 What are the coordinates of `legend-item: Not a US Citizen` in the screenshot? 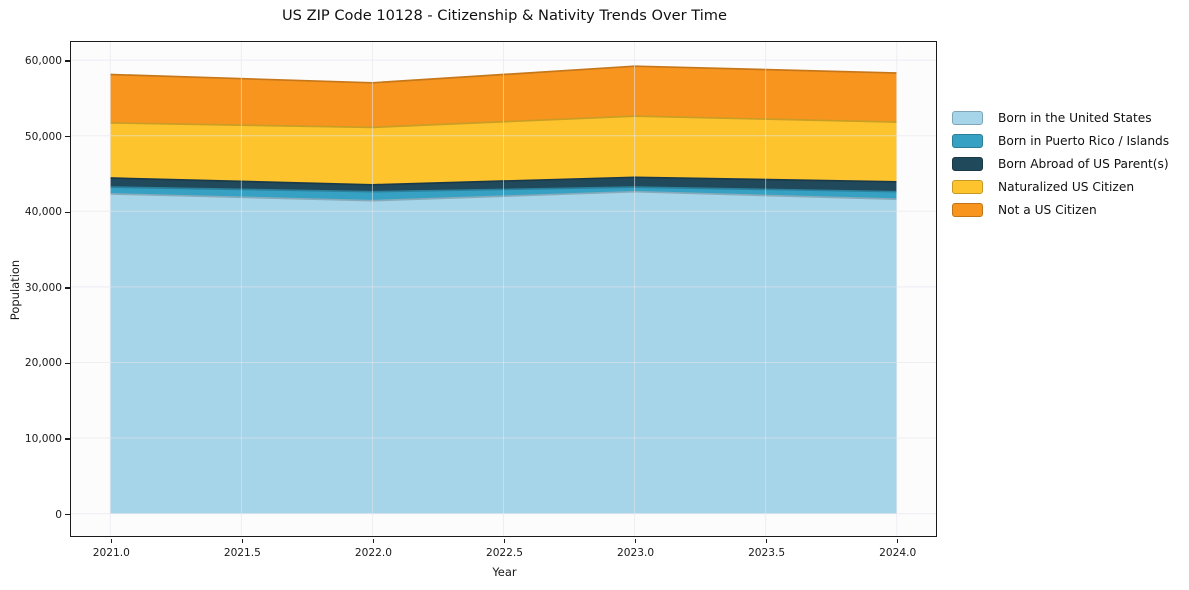 It's located at (1060, 209).